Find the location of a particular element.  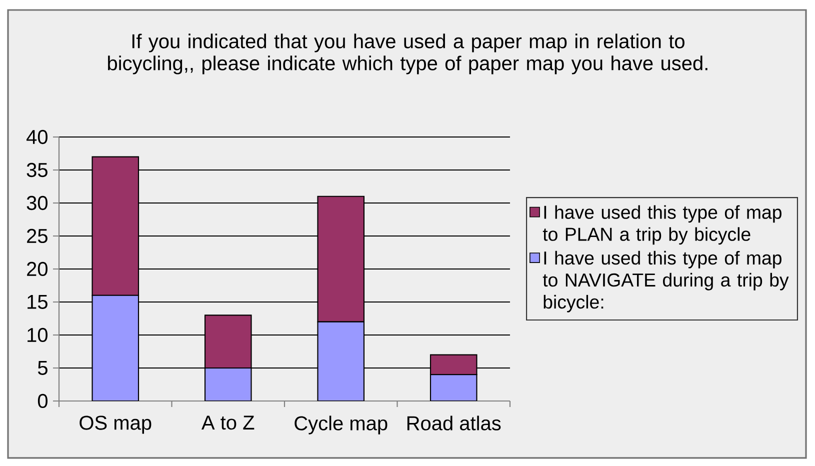

y-tick-label: 30 is located at coordinates (37, 203).